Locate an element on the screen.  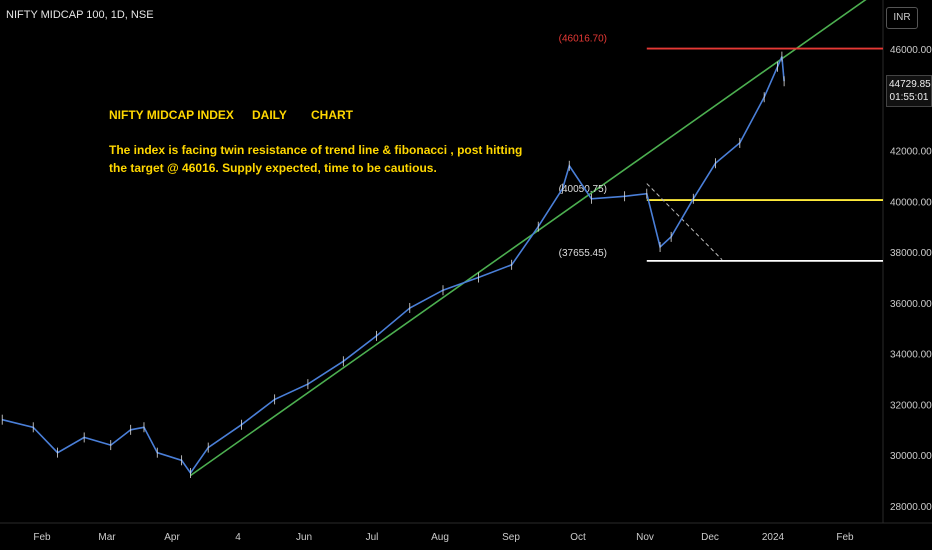
x-tick-label: Sep is located at coordinates (511, 537).